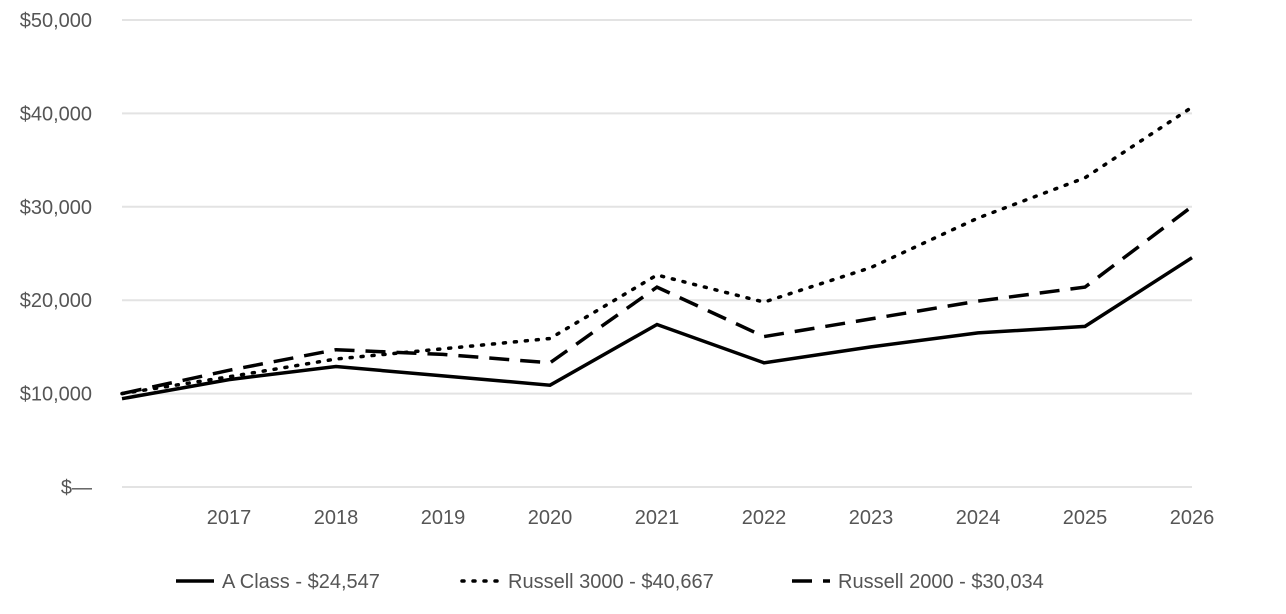 This screenshot has width=1286, height=614. I want to click on x-tick-label: 2024, so click(978, 518).